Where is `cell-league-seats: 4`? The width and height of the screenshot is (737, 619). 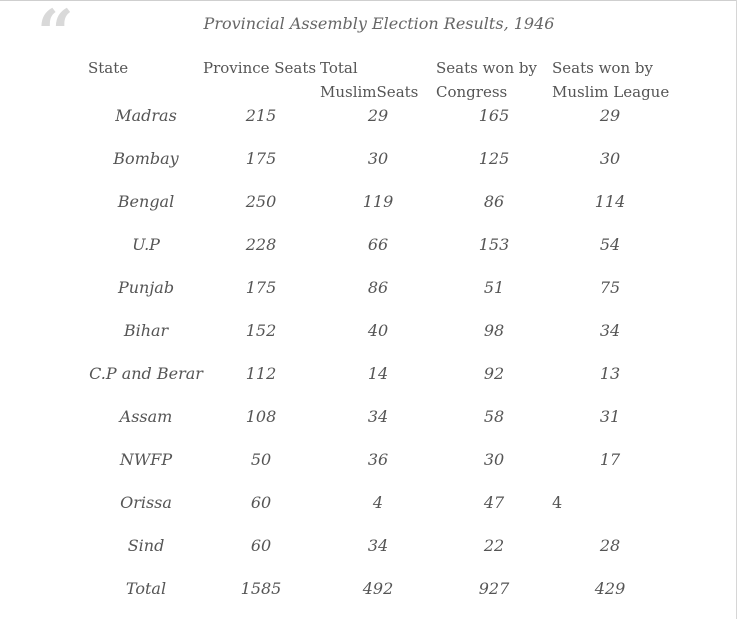
cell-league-seats: 4 is located at coordinates (557, 502).